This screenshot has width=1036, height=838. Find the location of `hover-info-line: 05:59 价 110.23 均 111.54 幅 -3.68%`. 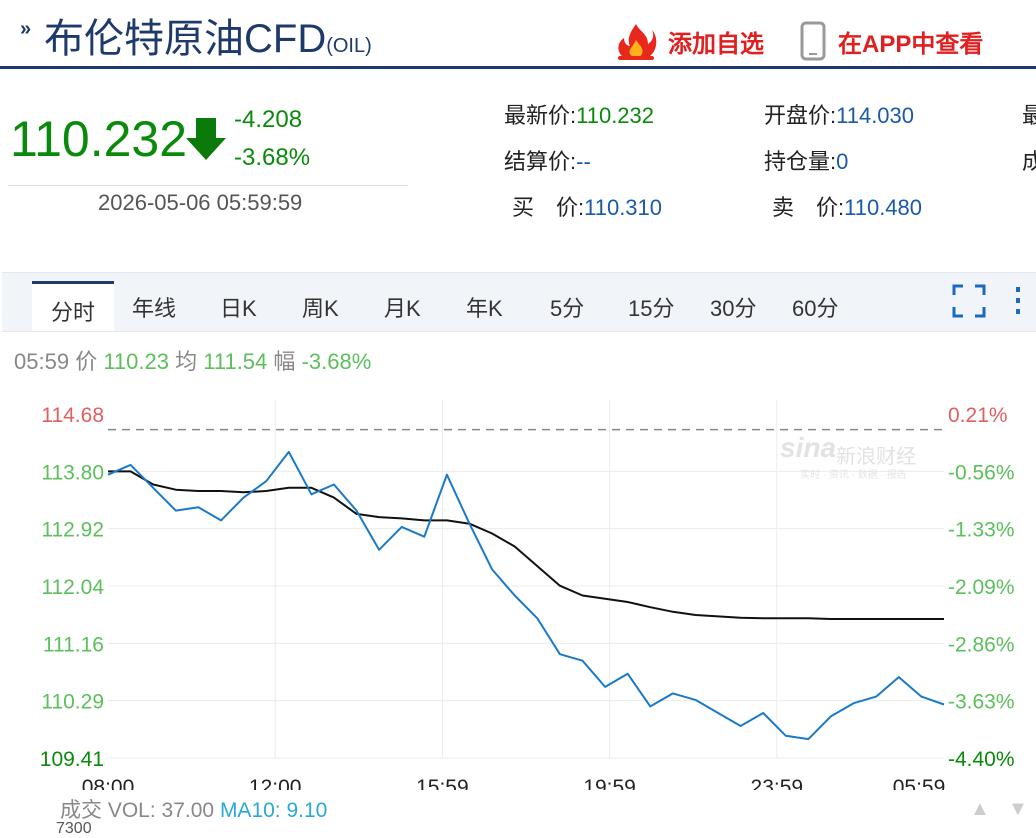

hover-info-line: 05:59 价 110.23 均 111.54 幅 -3.68% is located at coordinates (192, 360).